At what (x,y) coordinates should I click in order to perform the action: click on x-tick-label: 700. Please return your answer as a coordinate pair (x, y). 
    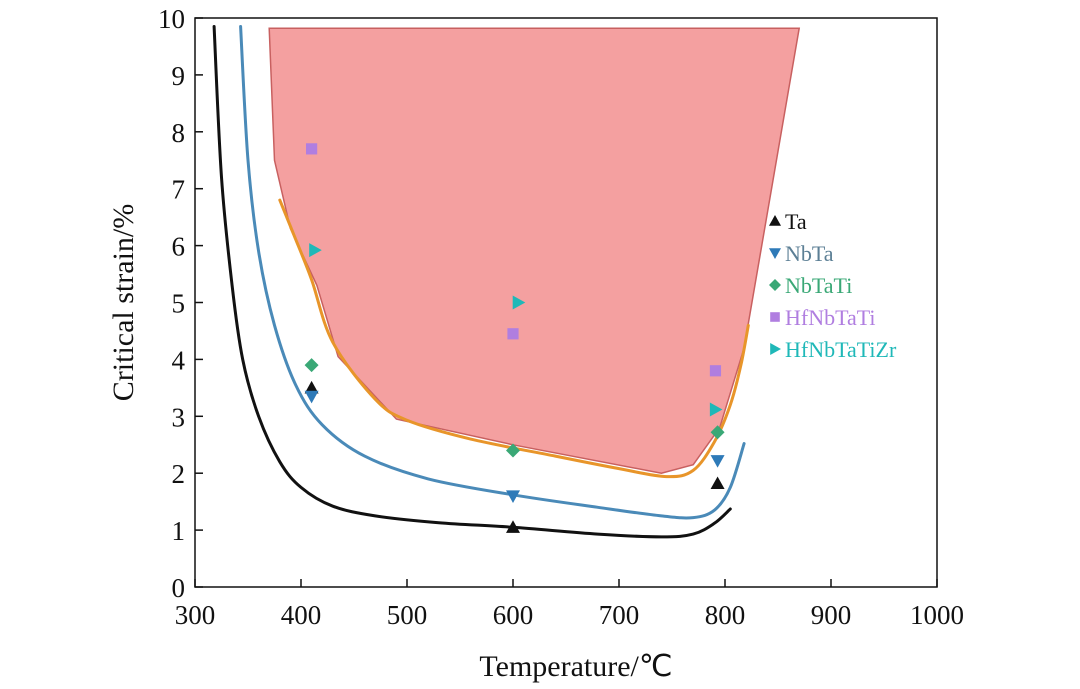
    Looking at the image, I should click on (619, 615).